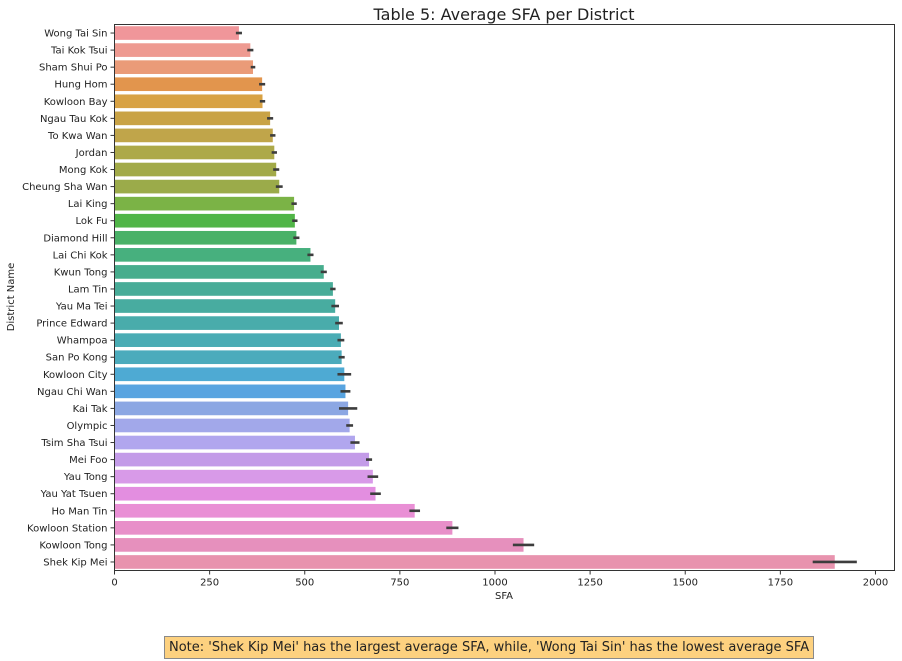 The width and height of the screenshot is (902, 661). I want to click on y-tick-label: Kowloon Station, so click(67, 528).